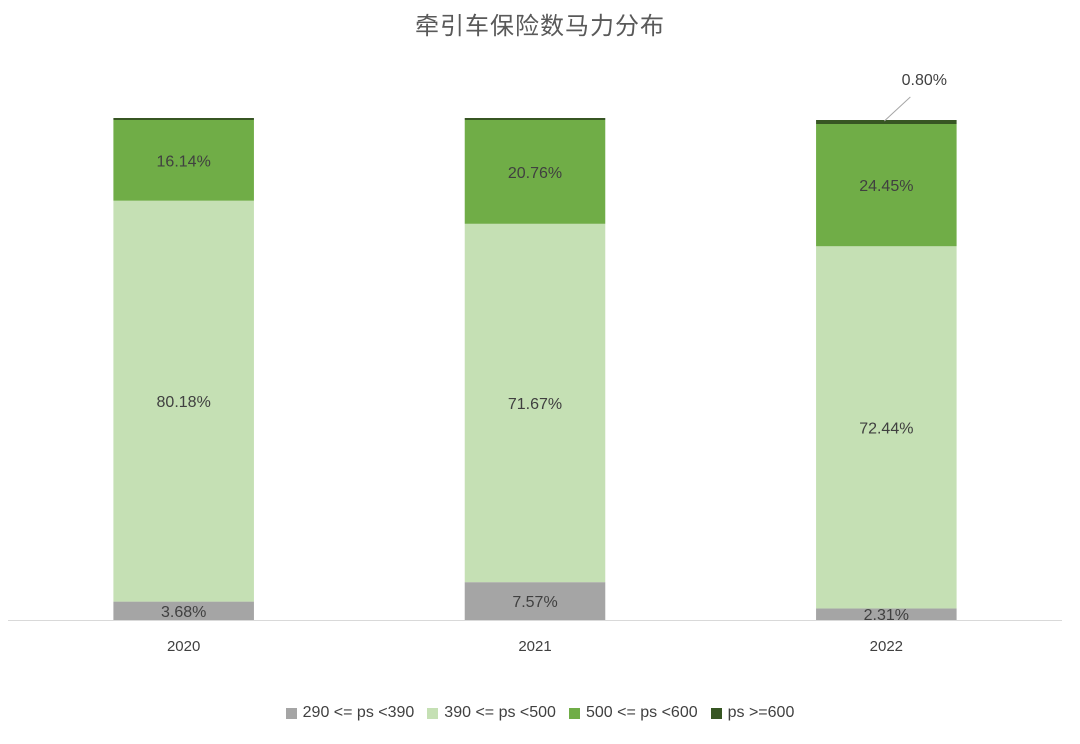 The image size is (1080, 744). I want to click on legend-label: 390 <= ps <500, so click(500, 712).